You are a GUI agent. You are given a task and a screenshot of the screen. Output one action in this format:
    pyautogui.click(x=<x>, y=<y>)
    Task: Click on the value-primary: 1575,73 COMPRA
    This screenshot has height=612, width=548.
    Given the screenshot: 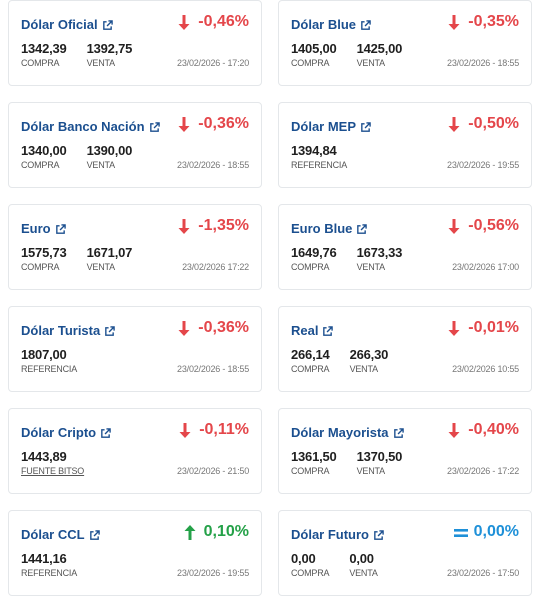 What is the action you would take?
    pyautogui.click(x=44, y=258)
    